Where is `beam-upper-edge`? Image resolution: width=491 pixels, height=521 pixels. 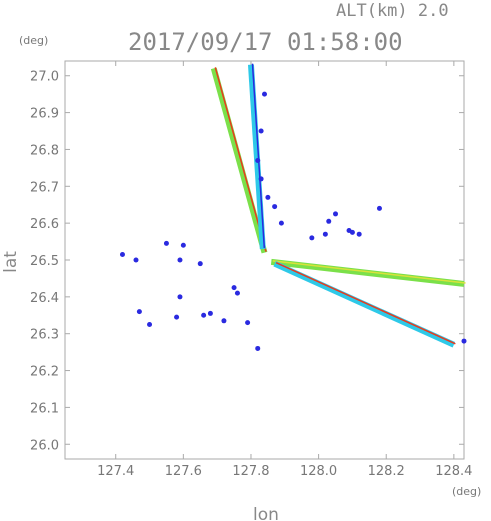 beam-upper-edge is located at coordinates (240, 159).